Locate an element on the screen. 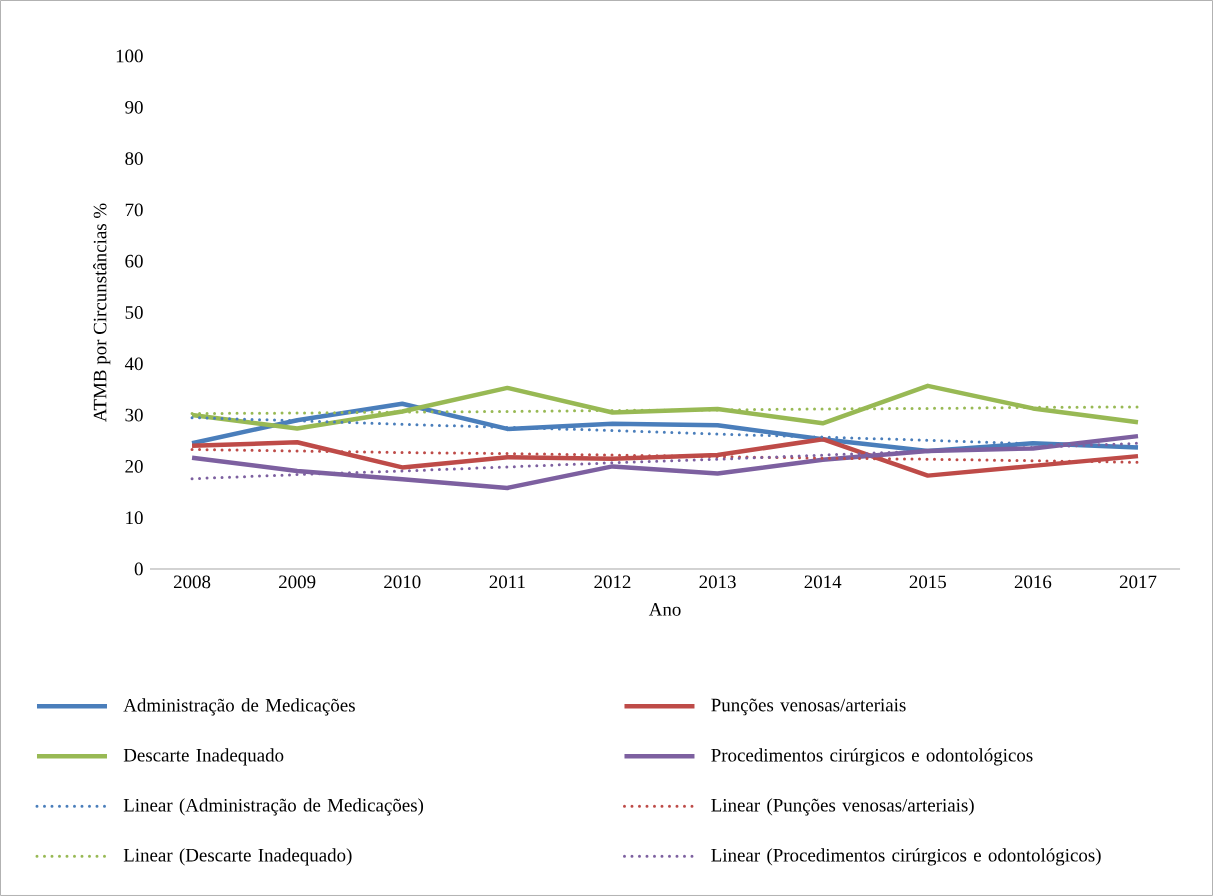 The width and height of the screenshot is (1213, 896). x-tick-label: 2008 is located at coordinates (192, 582).